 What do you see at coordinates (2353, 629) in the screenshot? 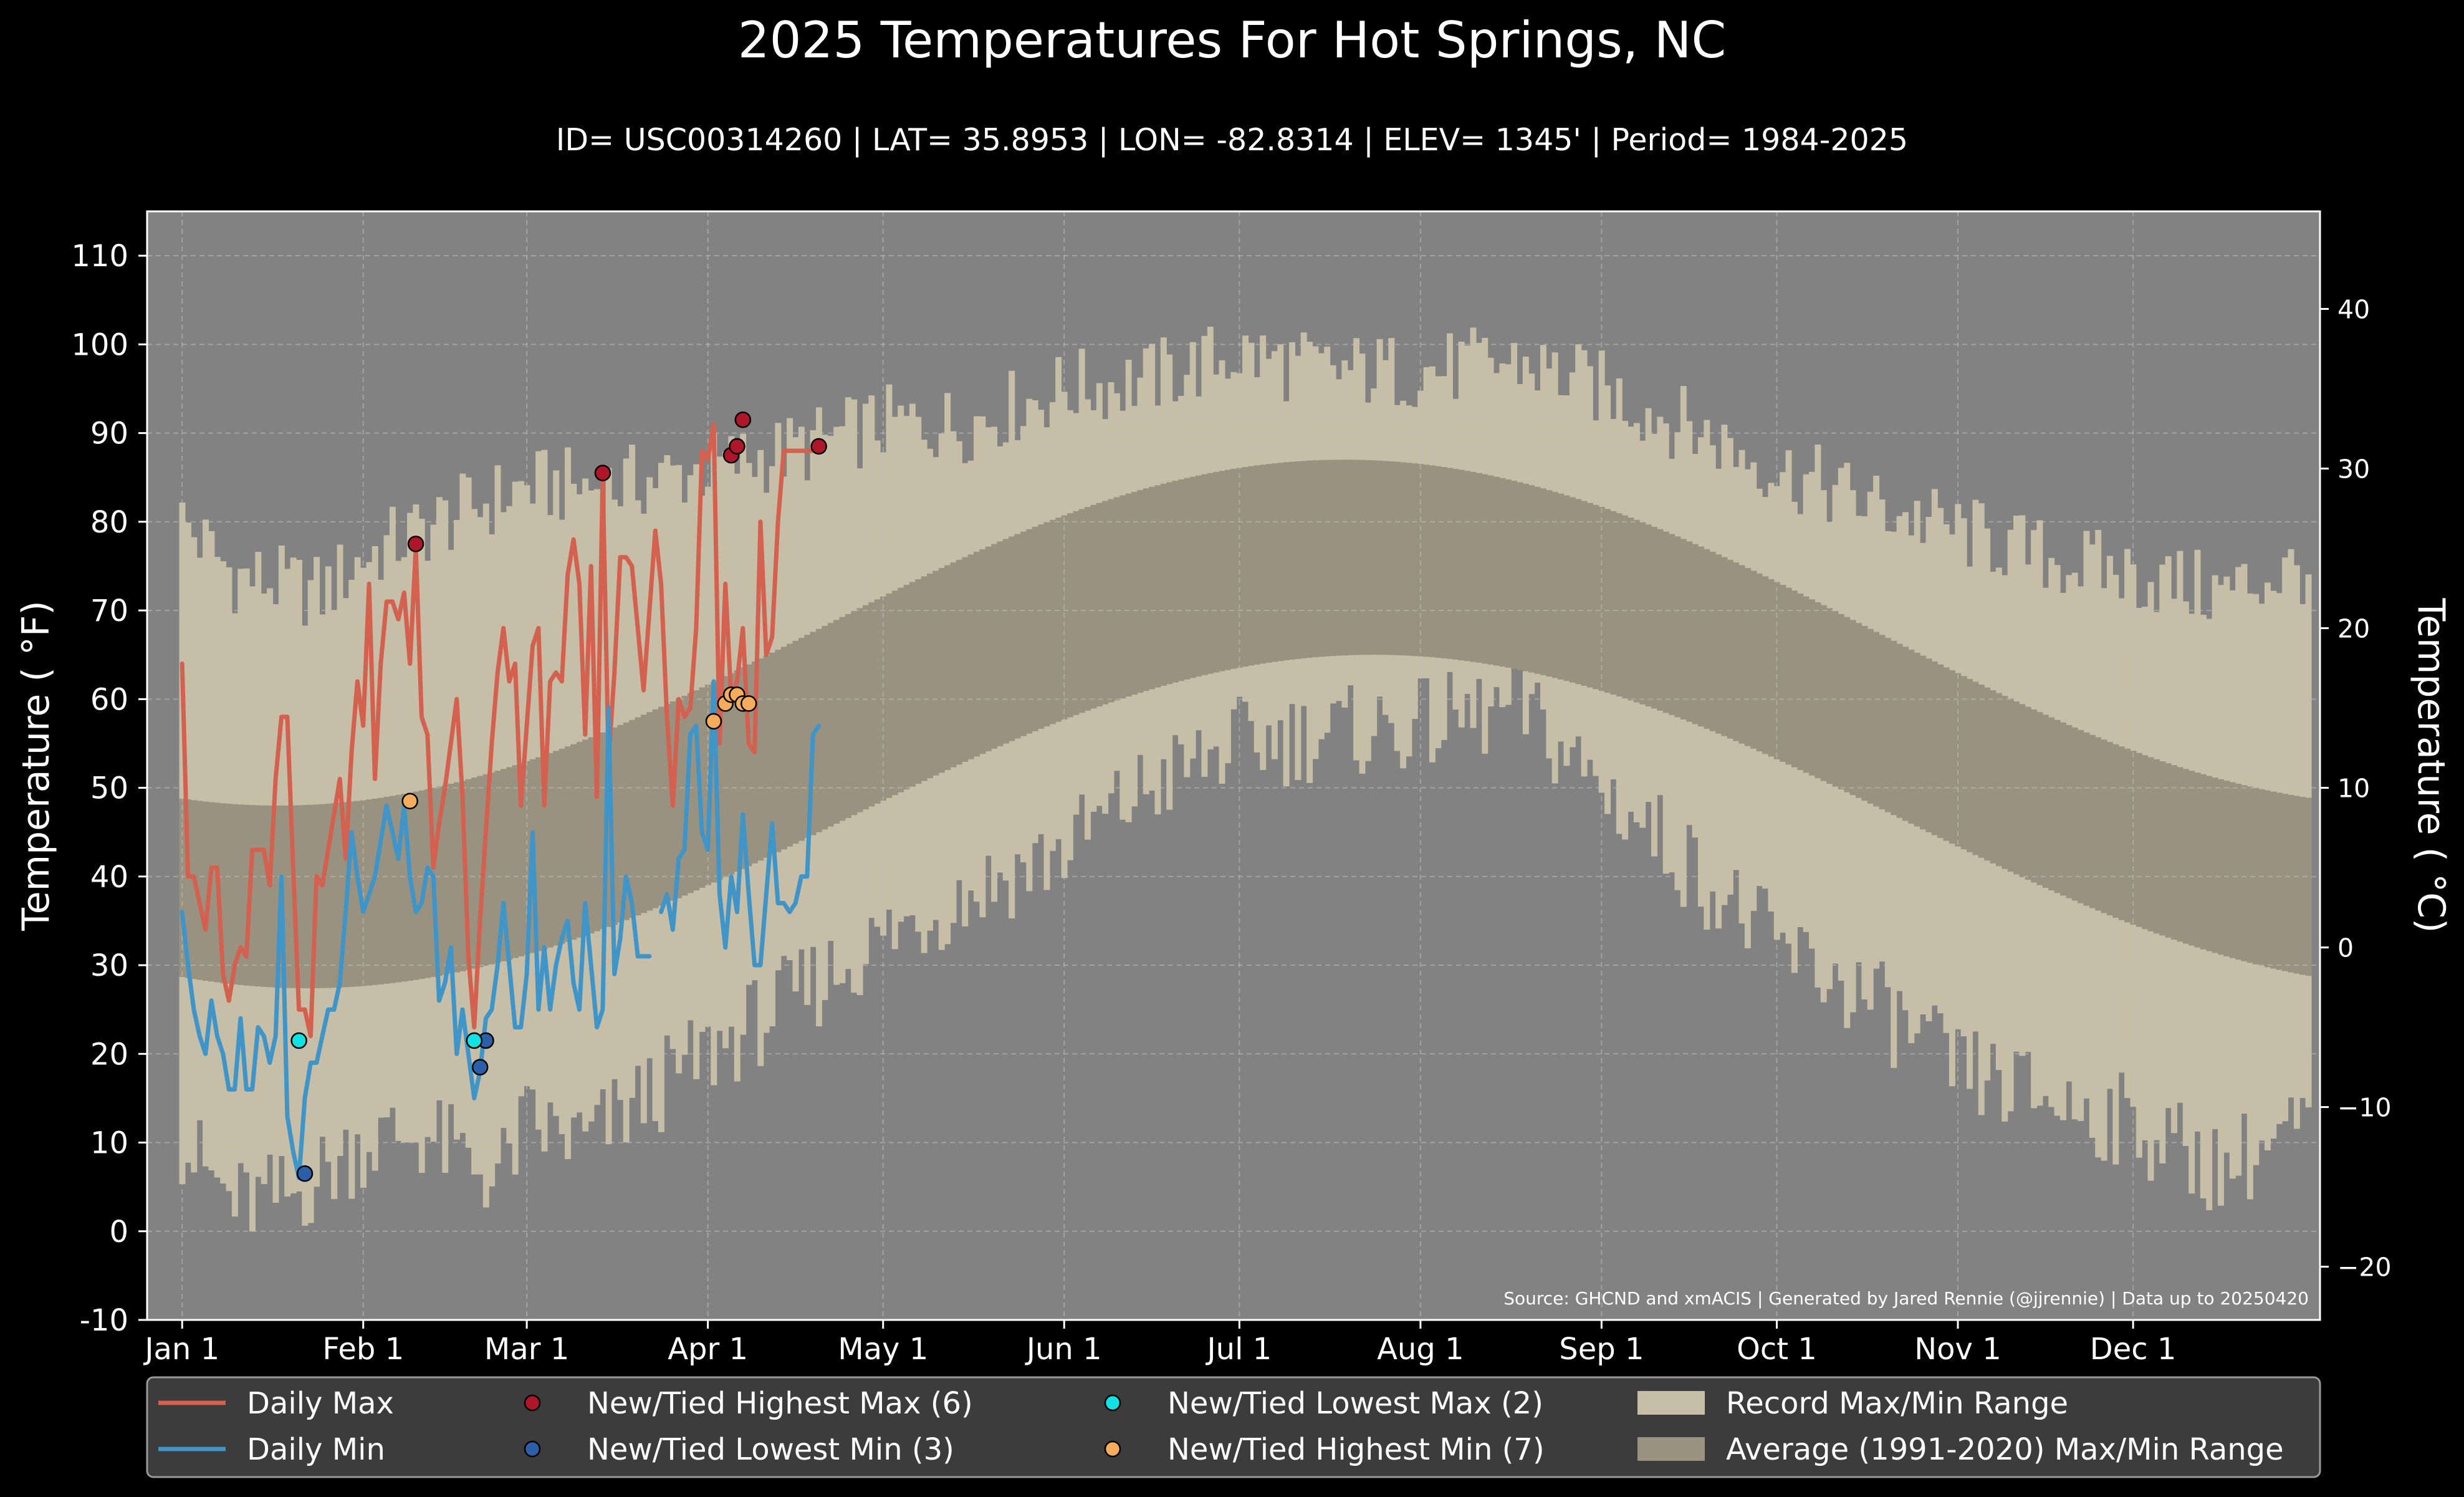
I see `y-right-tick-label: 20` at bounding box center [2353, 629].